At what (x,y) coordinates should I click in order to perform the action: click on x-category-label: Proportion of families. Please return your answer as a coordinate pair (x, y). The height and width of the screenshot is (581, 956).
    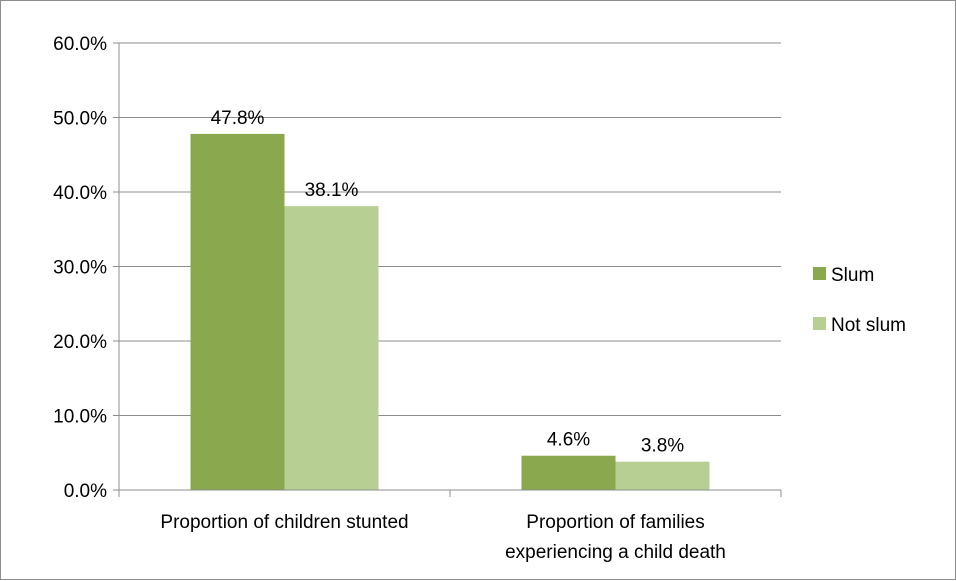
    Looking at the image, I should click on (615, 522).